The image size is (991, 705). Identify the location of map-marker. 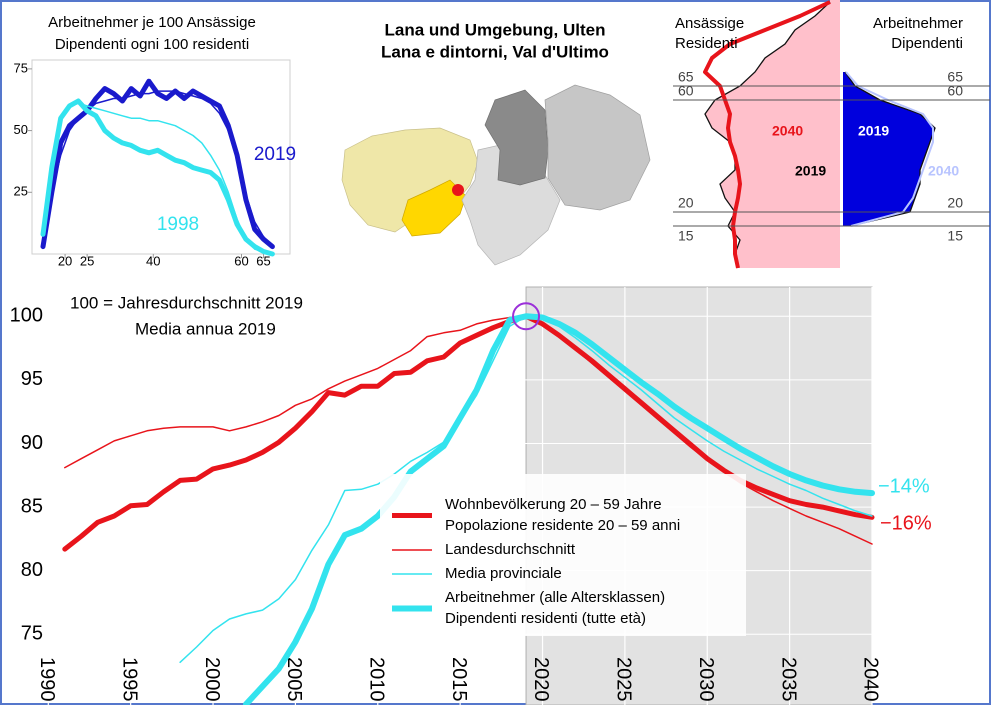
(458, 190).